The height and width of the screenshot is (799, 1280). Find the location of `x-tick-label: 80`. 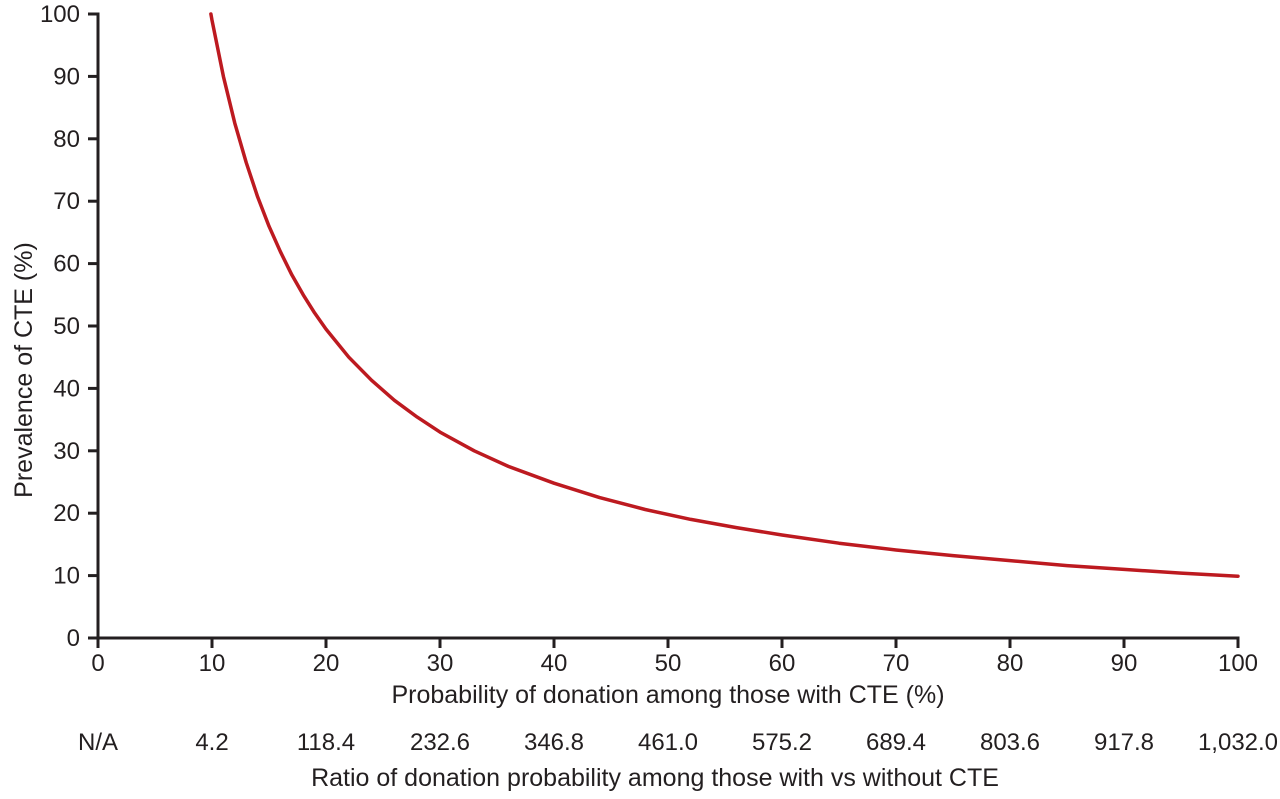

x-tick-label: 80 is located at coordinates (1010, 663).